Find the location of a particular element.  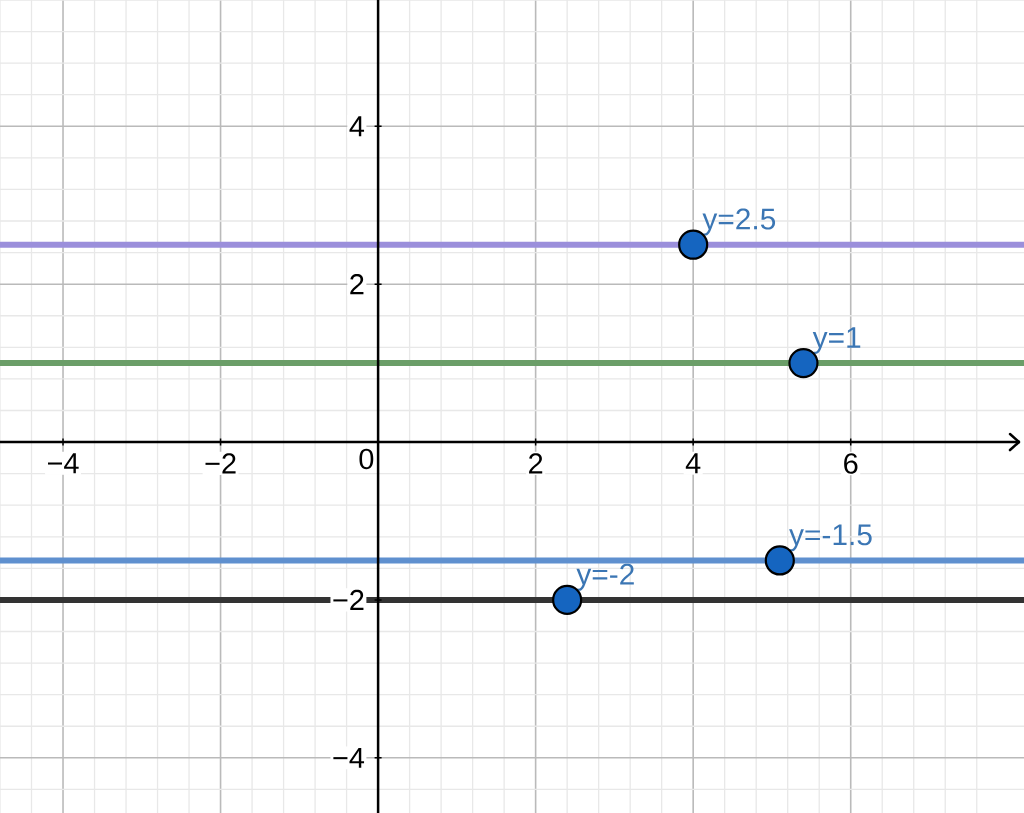

x-tick-label: 0 is located at coordinates (366, 459).